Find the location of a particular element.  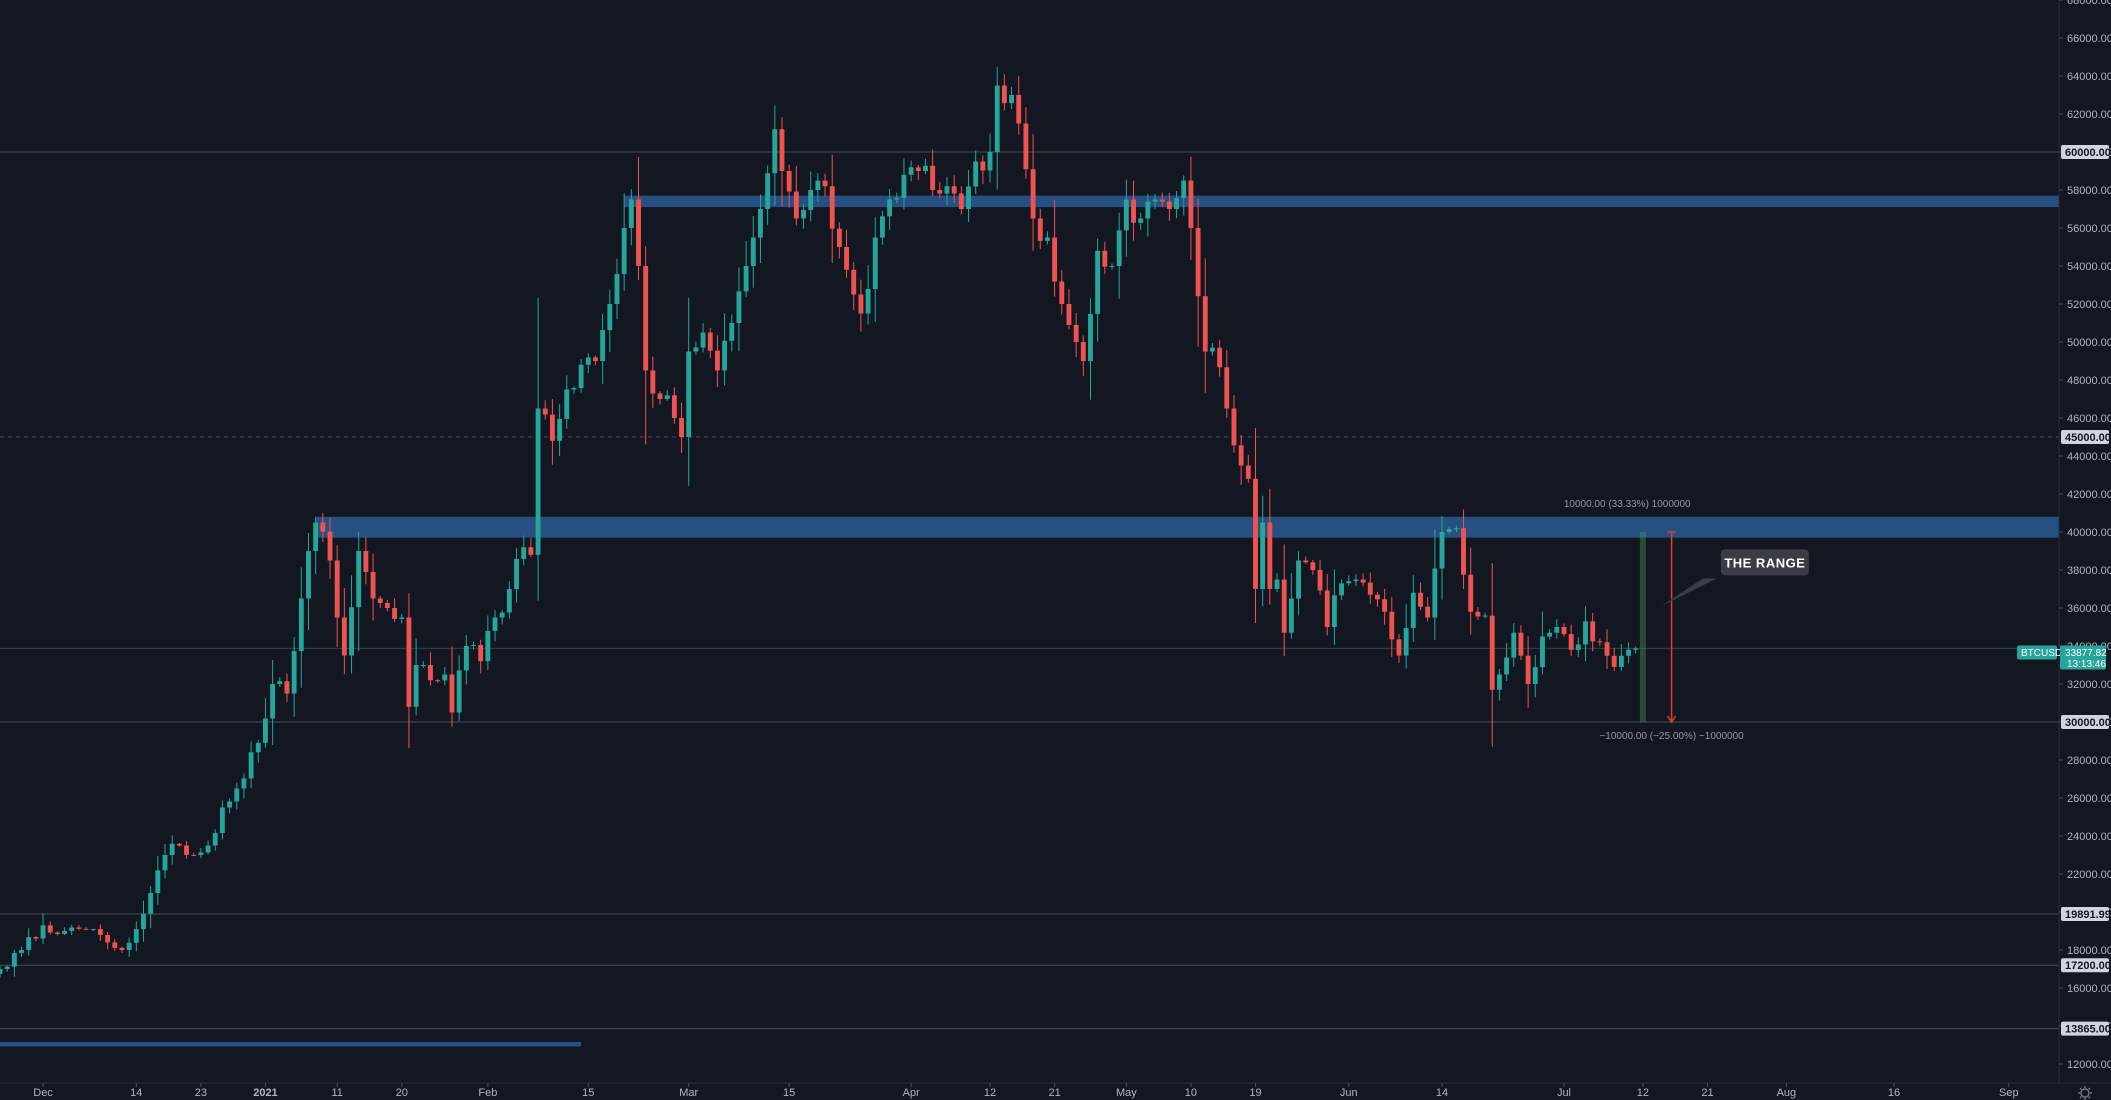

y-tick-label: 64000.00 is located at coordinates (2089, 77).